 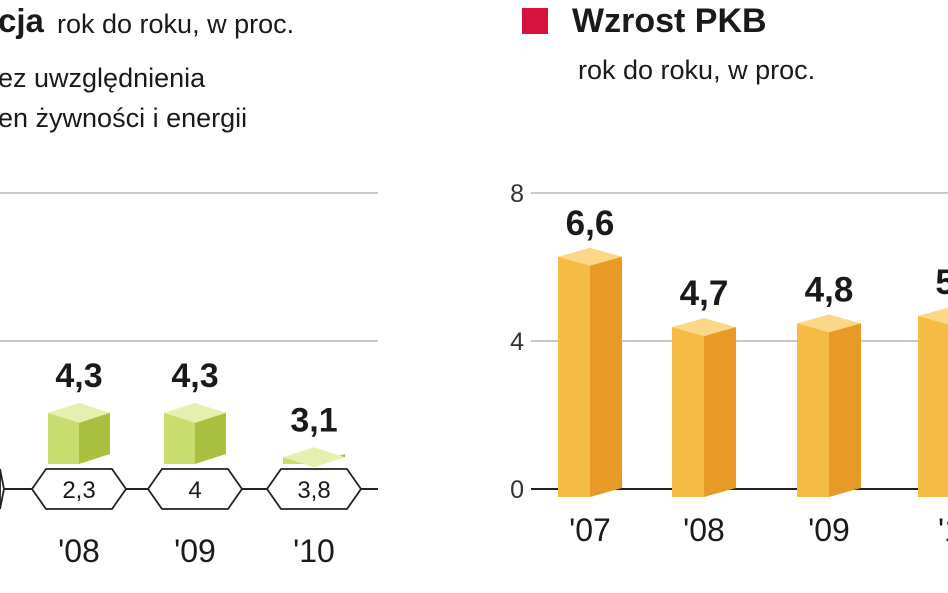 I want to click on right-bar-0-top, so click(x=590, y=256).